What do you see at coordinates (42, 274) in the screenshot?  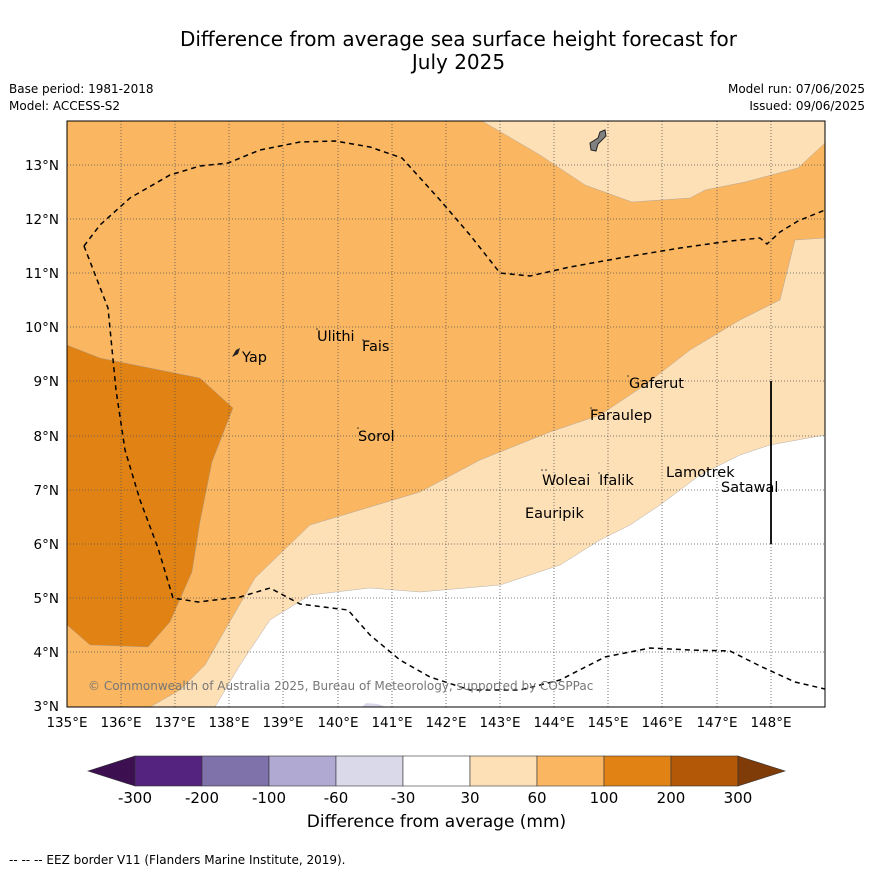 I see `lat-label: 11°N` at bounding box center [42, 274].